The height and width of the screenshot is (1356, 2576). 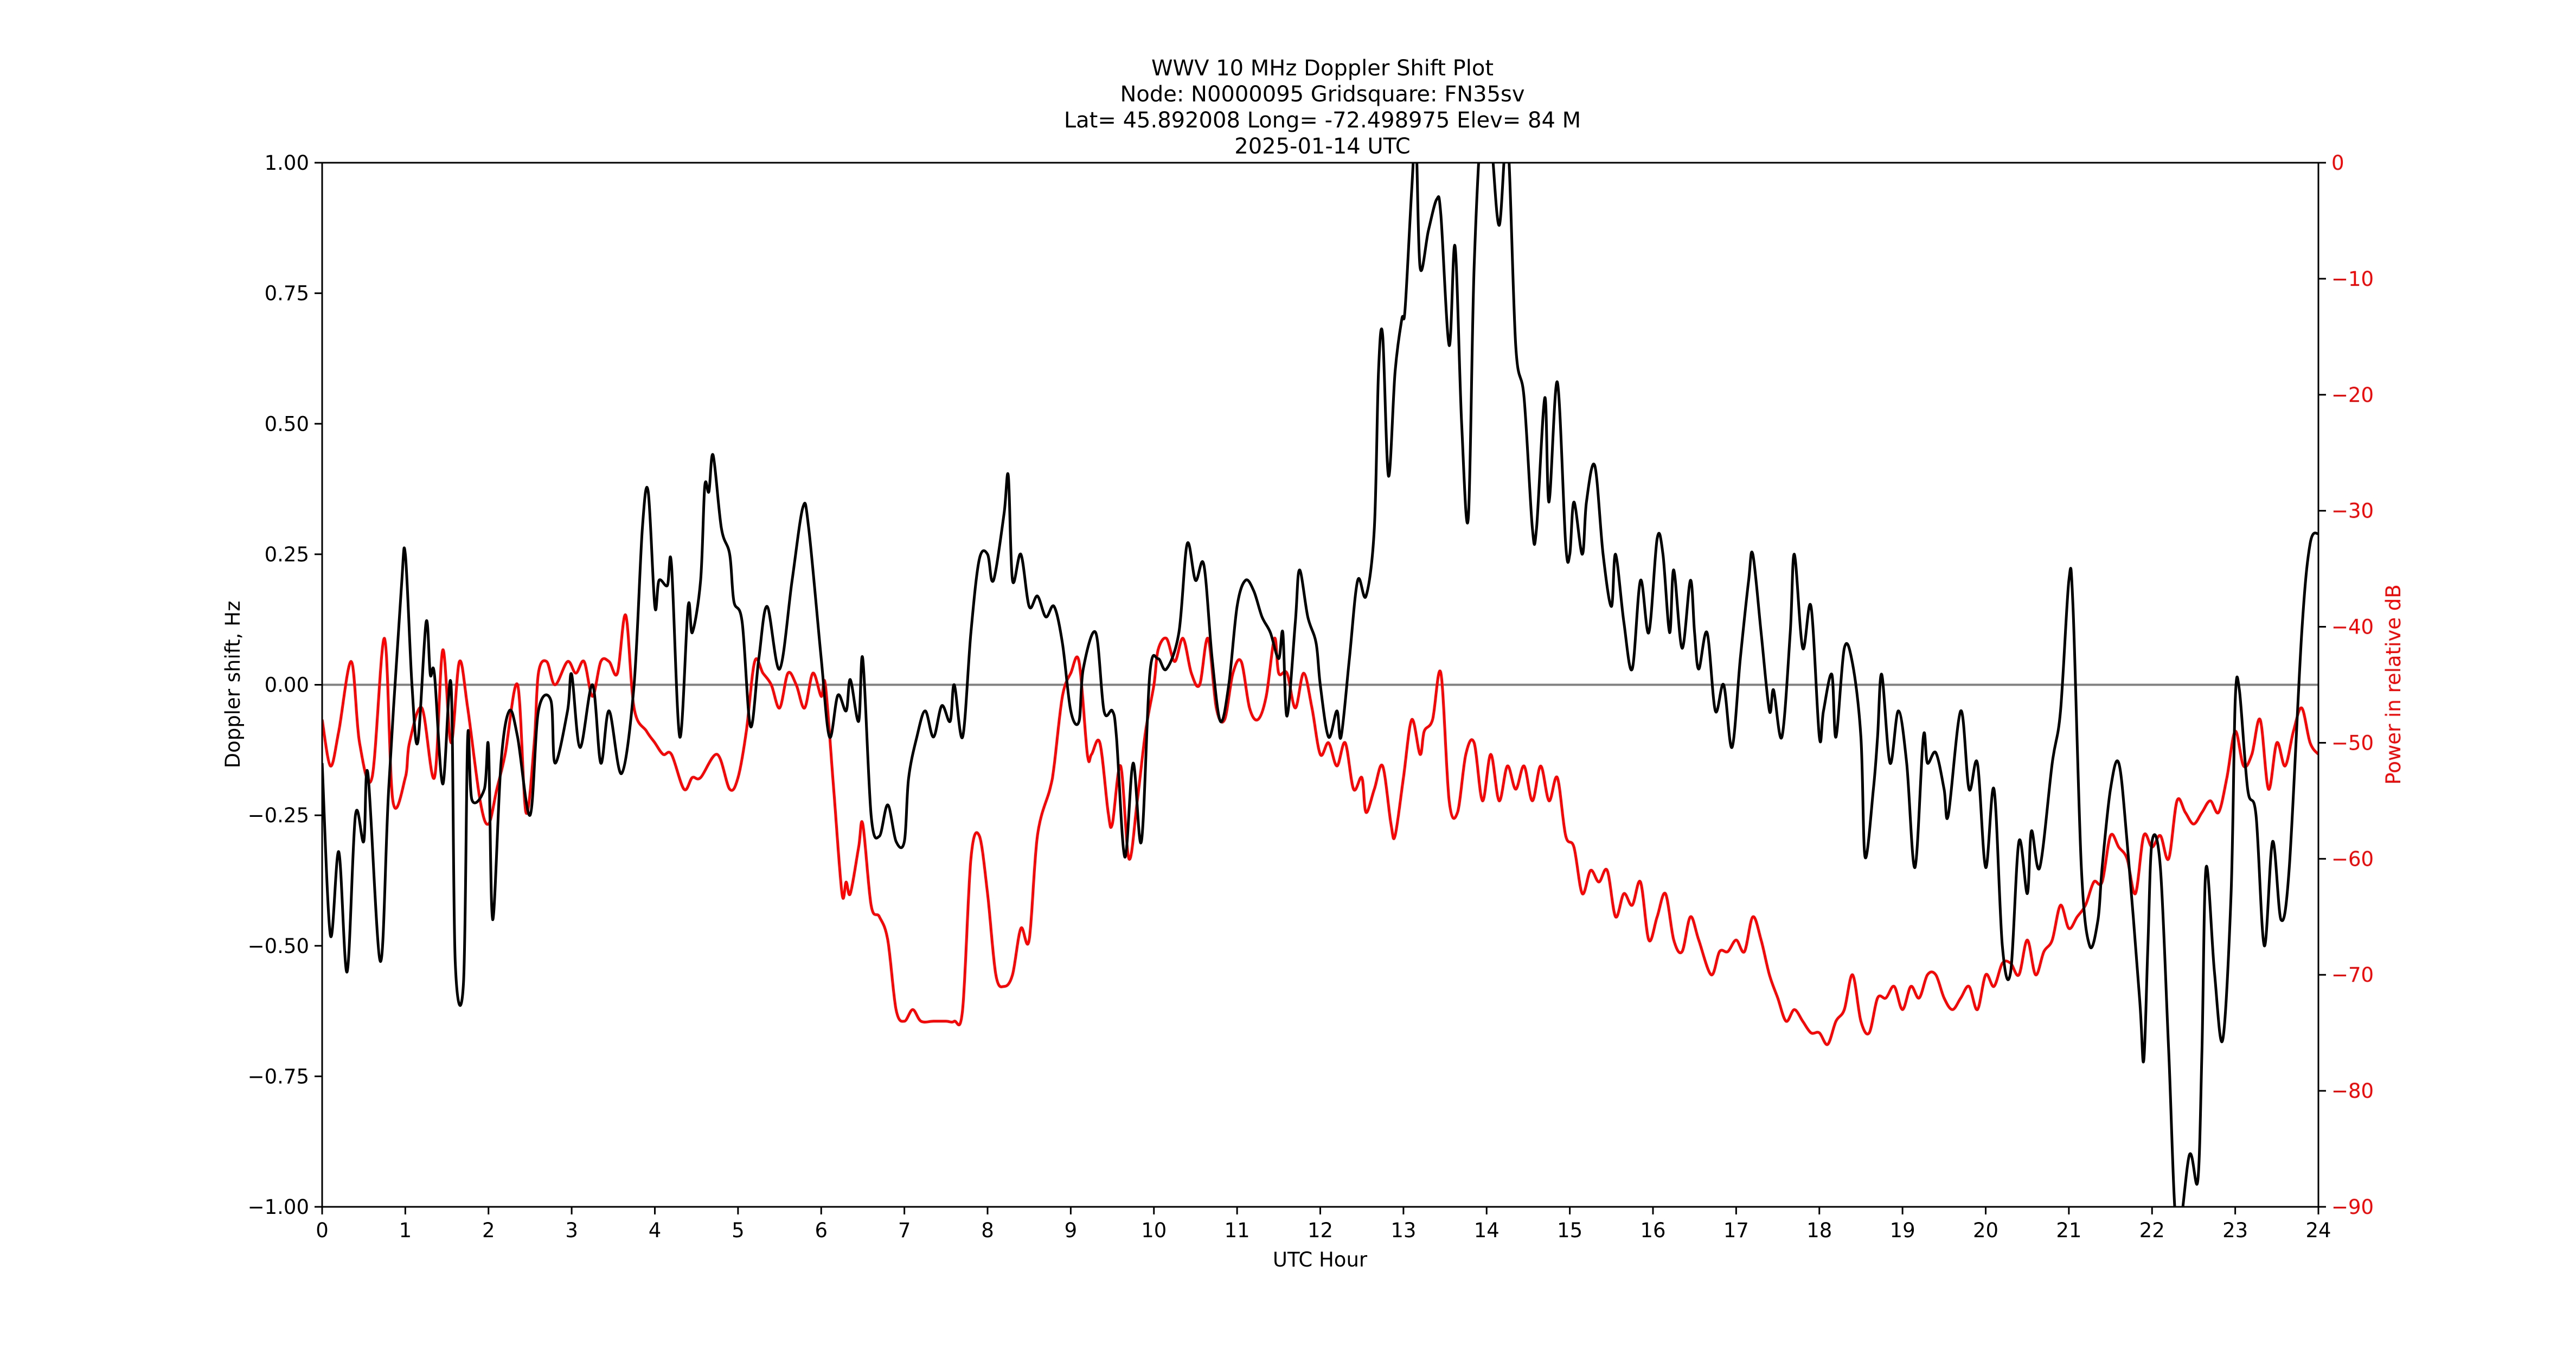 I want to click on y2-tick-label: 0, so click(x=2337, y=163).